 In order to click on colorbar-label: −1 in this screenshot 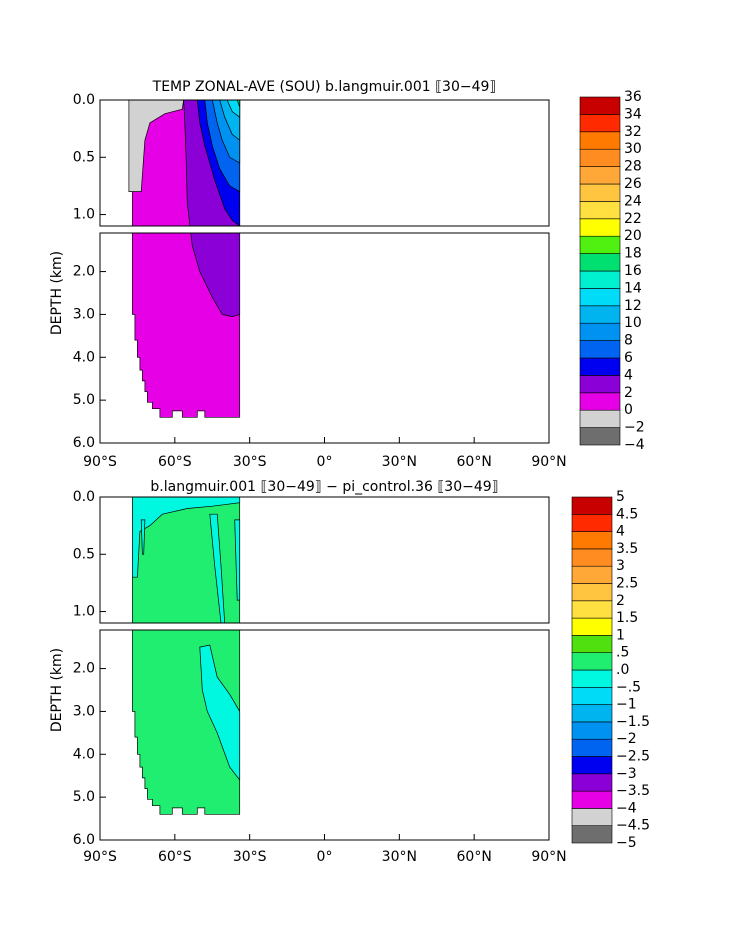, I will do `click(626, 705)`.